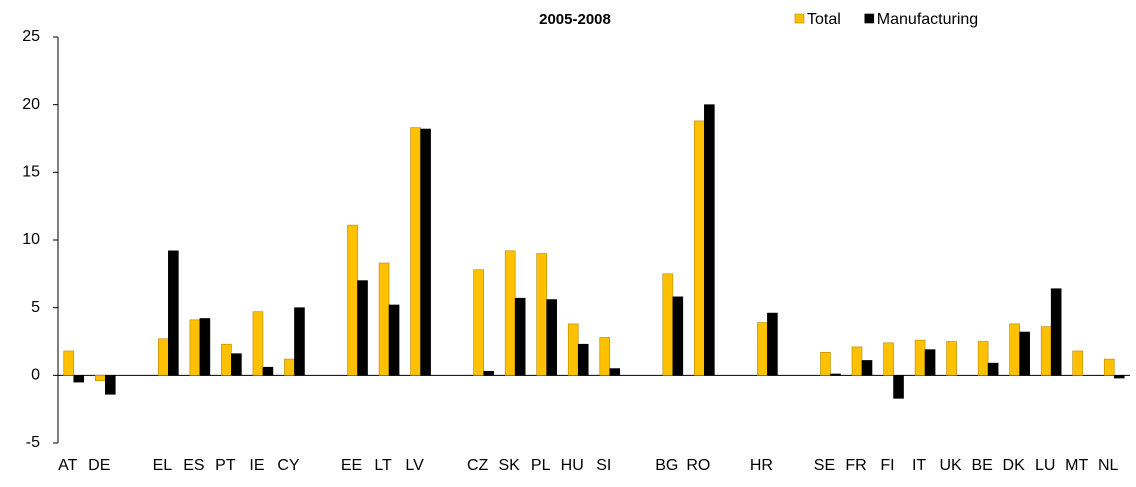  I want to click on x-tick-label: HR, so click(761, 465).